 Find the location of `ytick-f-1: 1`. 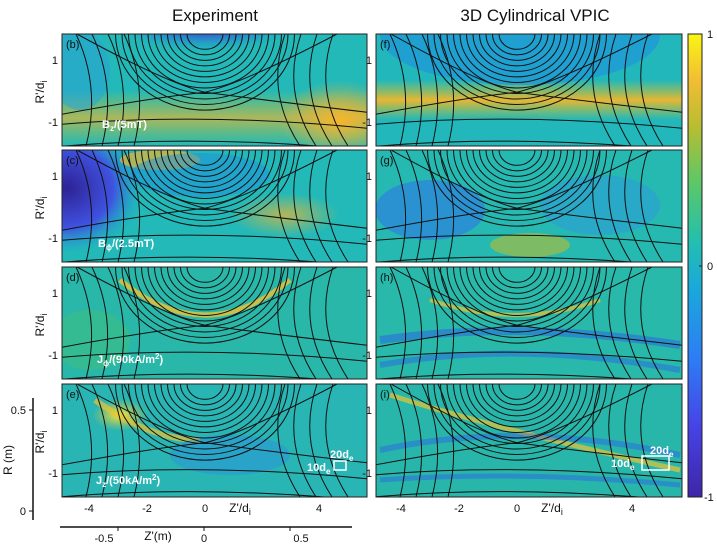

ytick-f-1: 1 is located at coordinates (369, 61).